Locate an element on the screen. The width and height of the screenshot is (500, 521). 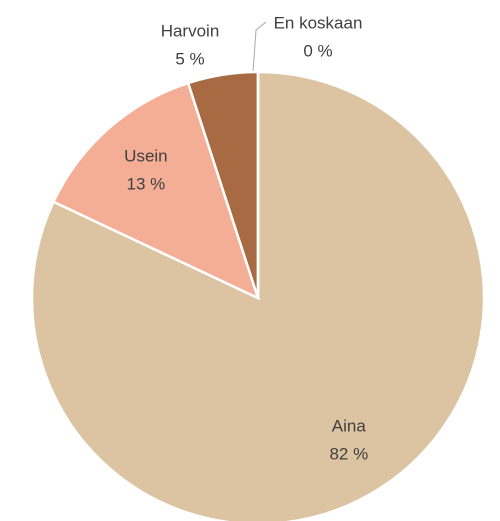
slice-value-label: 13 % is located at coordinates (146, 183).